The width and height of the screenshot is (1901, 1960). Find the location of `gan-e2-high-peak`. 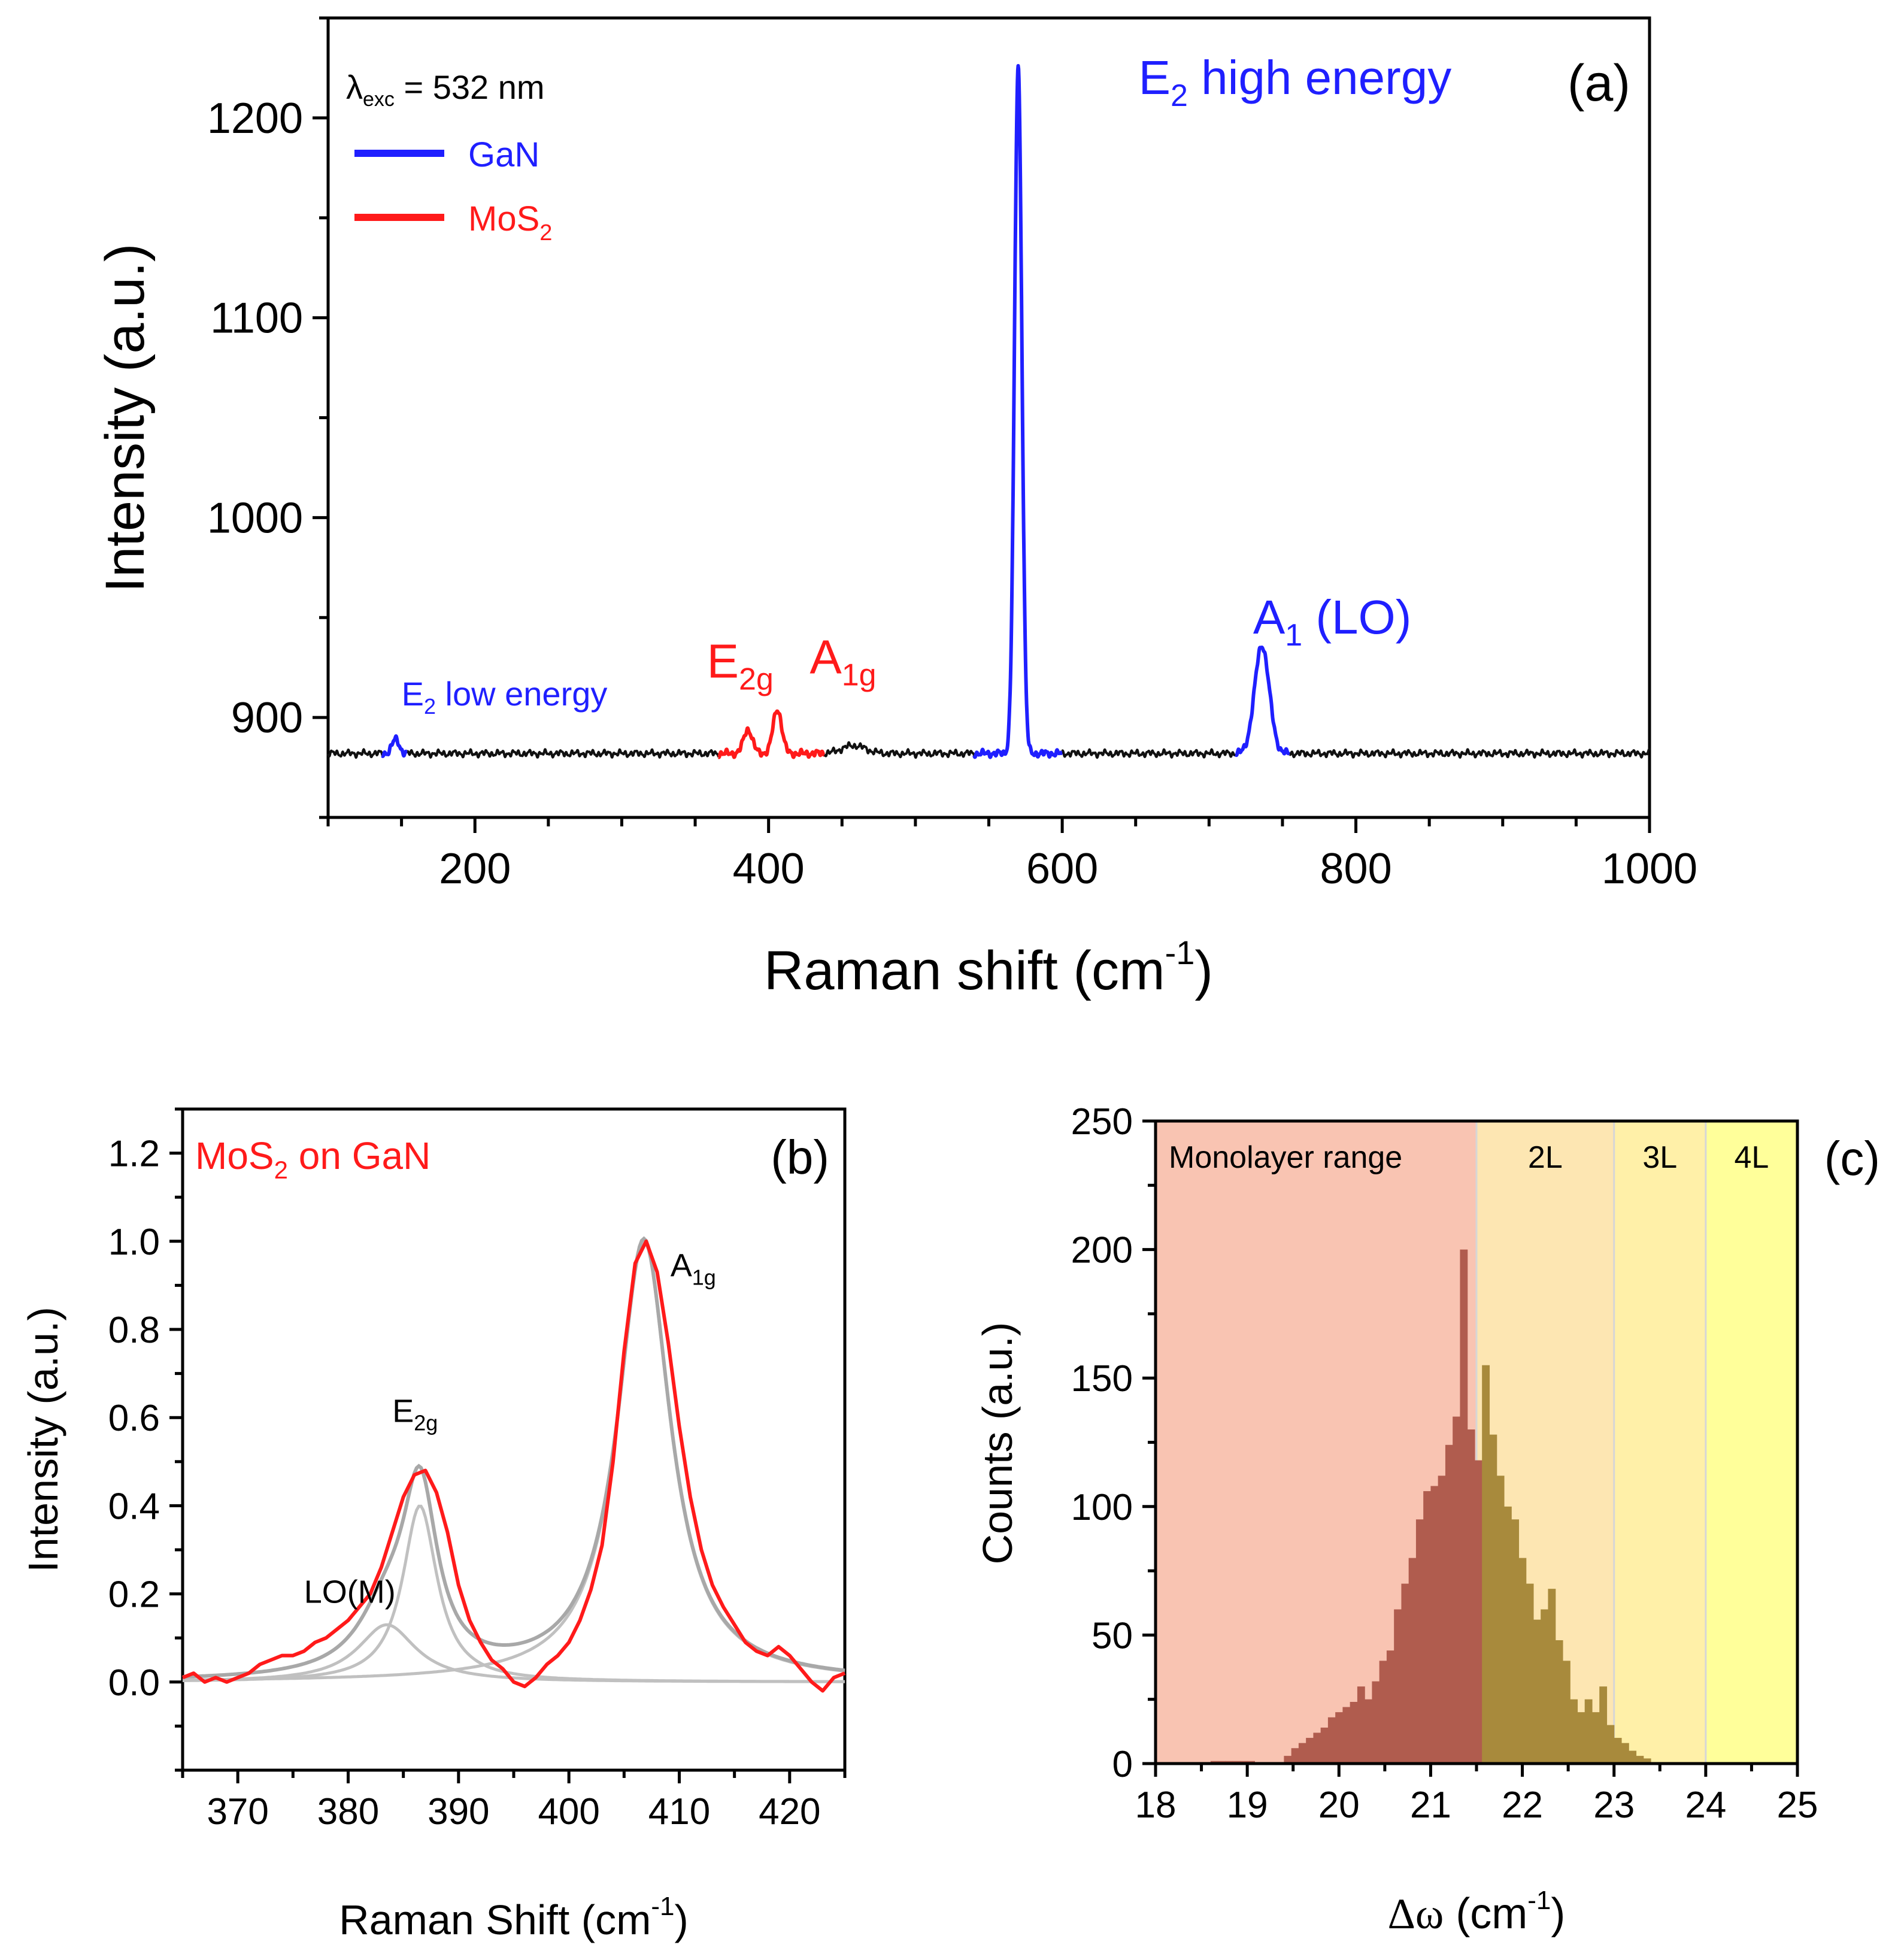

gan-e2-high-peak is located at coordinates (1018, 411).